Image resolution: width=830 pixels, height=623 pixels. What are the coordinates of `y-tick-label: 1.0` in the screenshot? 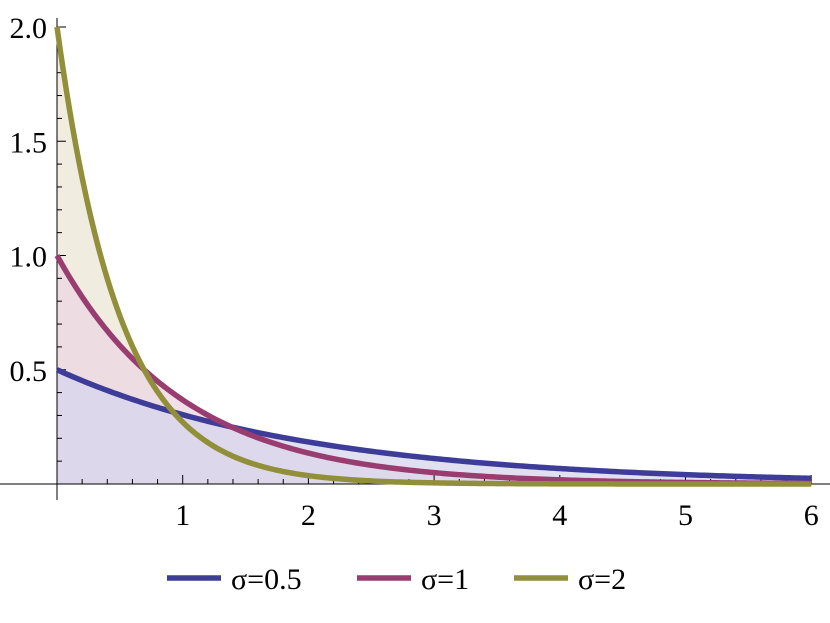 It's located at (29, 257).